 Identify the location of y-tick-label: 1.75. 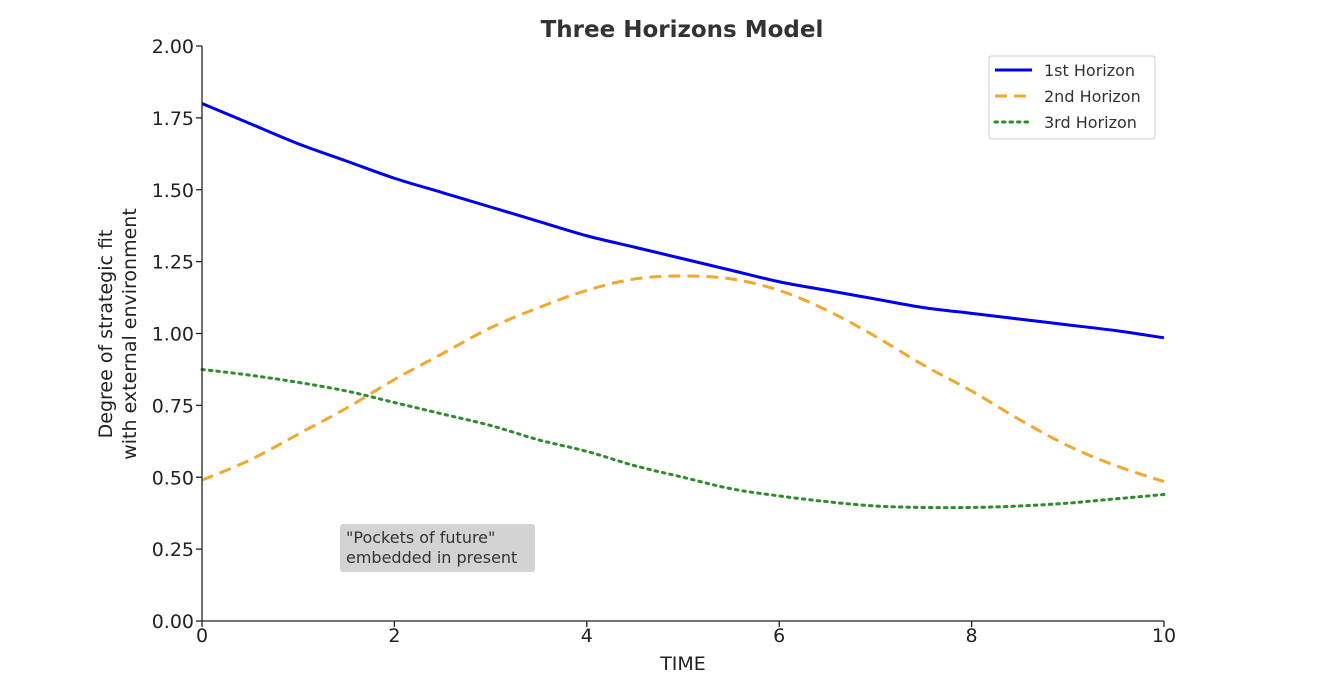
(173, 119).